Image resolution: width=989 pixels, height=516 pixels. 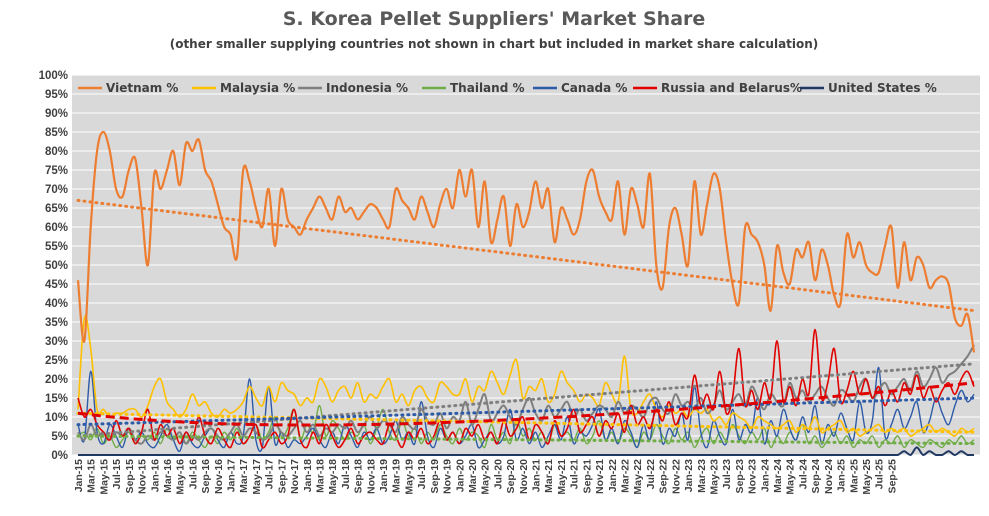 What do you see at coordinates (79, 475) in the screenshot?
I see `x-tick-label: Jan-15` at bounding box center [79, 475].